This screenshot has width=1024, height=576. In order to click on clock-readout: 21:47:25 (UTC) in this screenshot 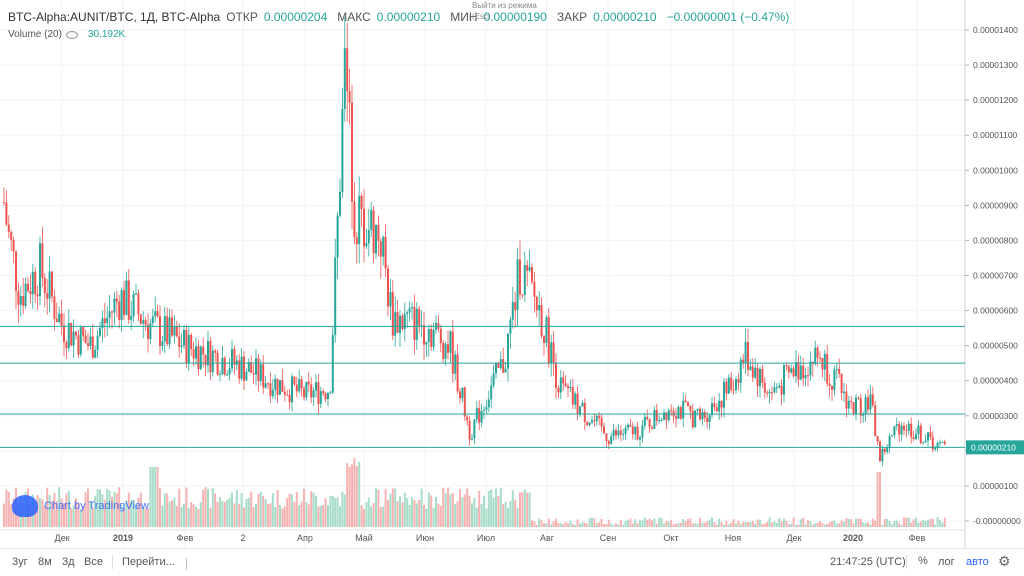, I will do `click(868, 562)`.